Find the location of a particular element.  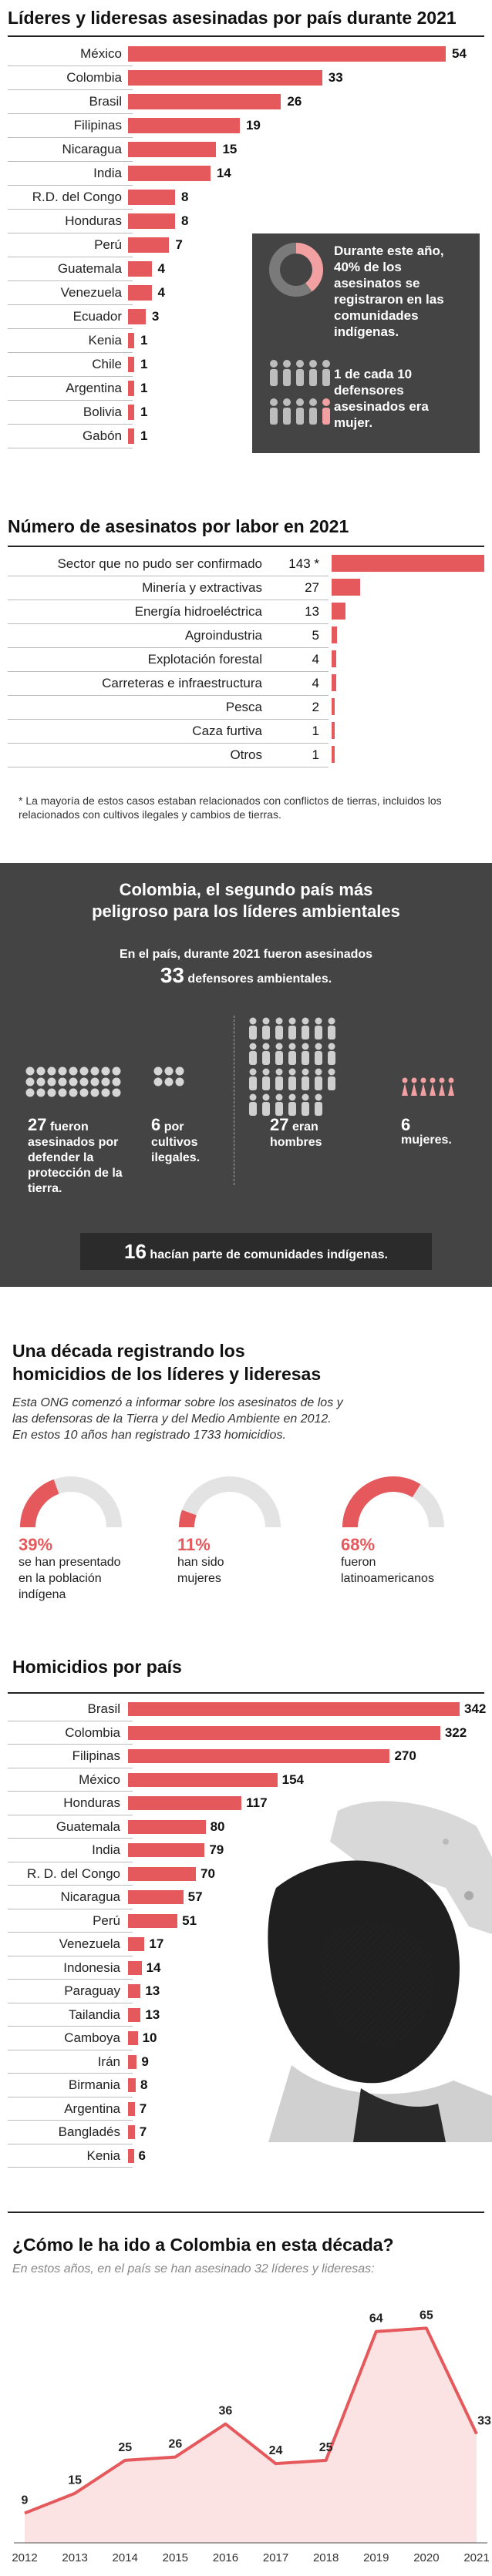

panel-total-text: defensores ambientales. is located at coordinates (259, 979).